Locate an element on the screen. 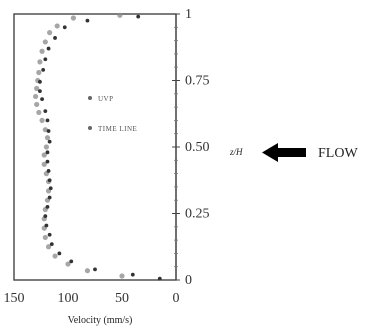  legend-label-uvp: UVP is located at coordinates (106, 99).